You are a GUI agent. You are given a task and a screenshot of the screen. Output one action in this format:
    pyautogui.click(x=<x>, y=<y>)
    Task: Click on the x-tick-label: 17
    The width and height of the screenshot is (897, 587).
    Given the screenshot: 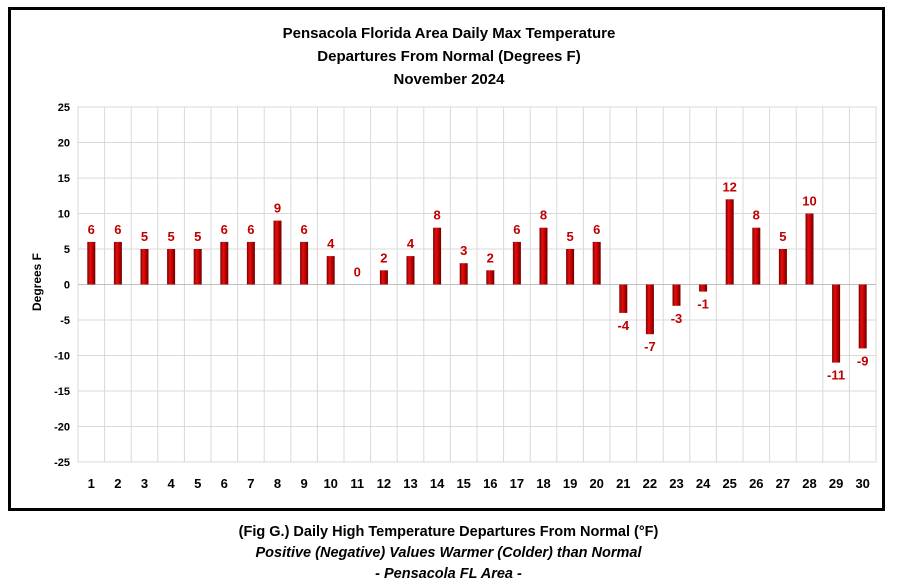 What is the action you would take?
    pyautogui.click(x=517, y=483)
    